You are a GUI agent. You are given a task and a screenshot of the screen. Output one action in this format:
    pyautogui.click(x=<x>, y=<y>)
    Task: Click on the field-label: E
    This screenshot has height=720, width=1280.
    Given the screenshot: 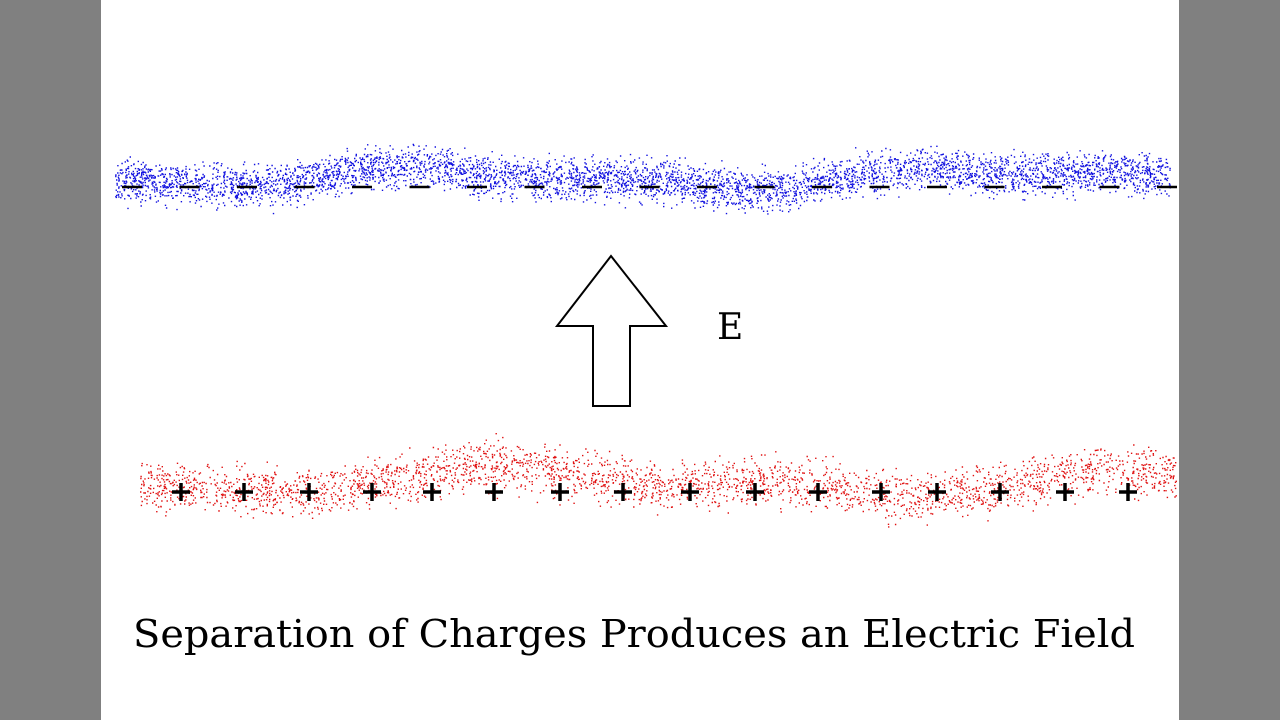 What is the action you would take?
    pyautogui.click(x=730, y=327)
    